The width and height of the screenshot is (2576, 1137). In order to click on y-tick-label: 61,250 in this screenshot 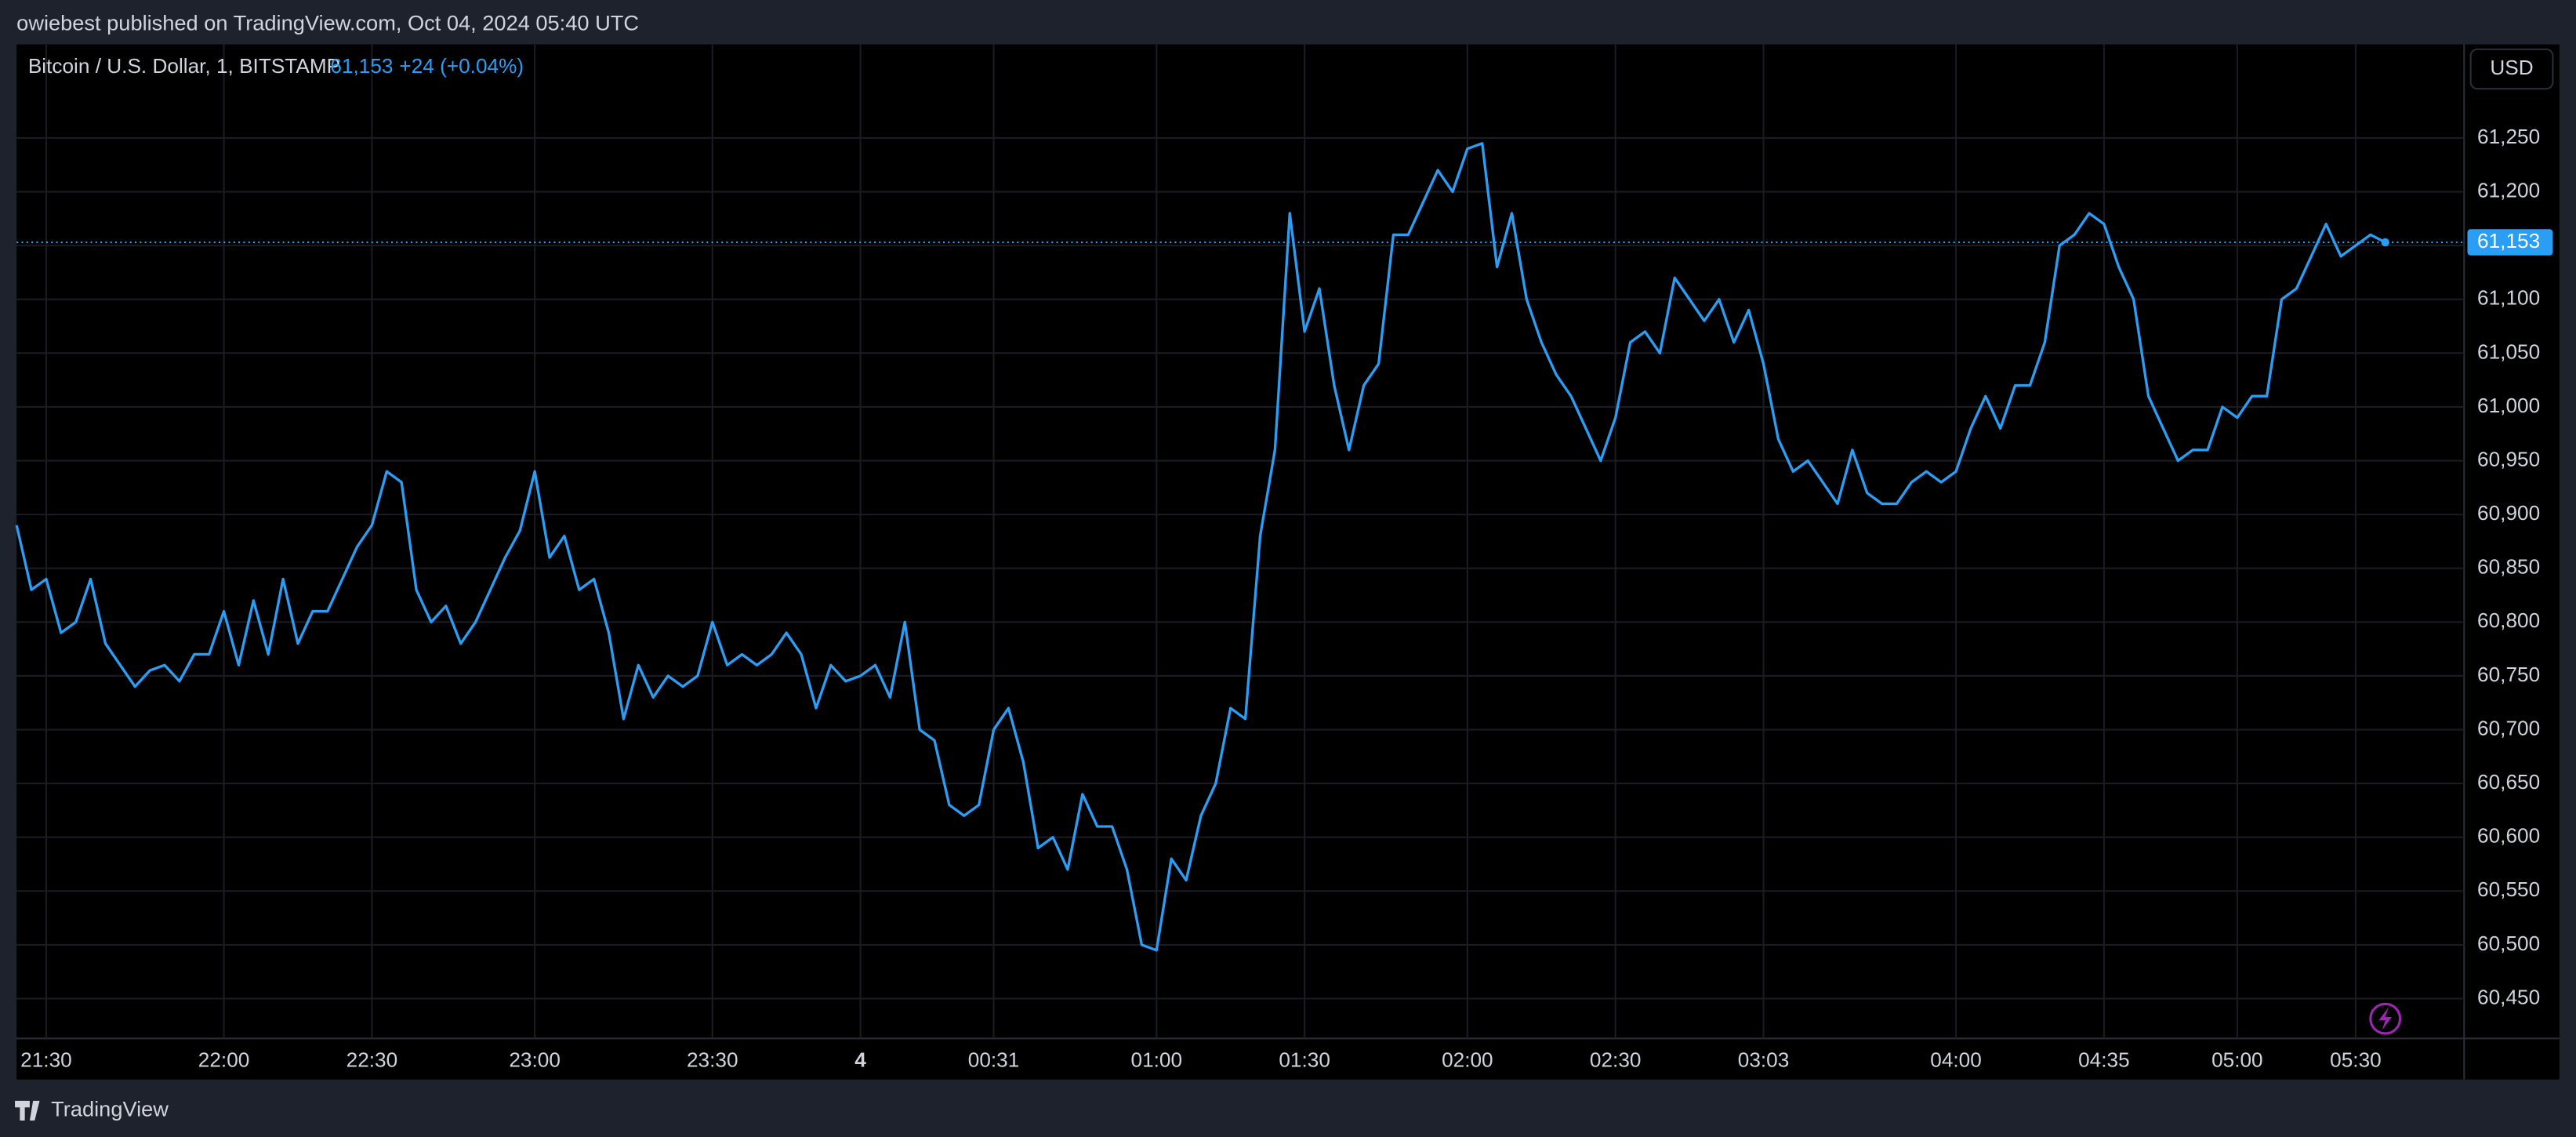, I will do `click(2508, 136)`.